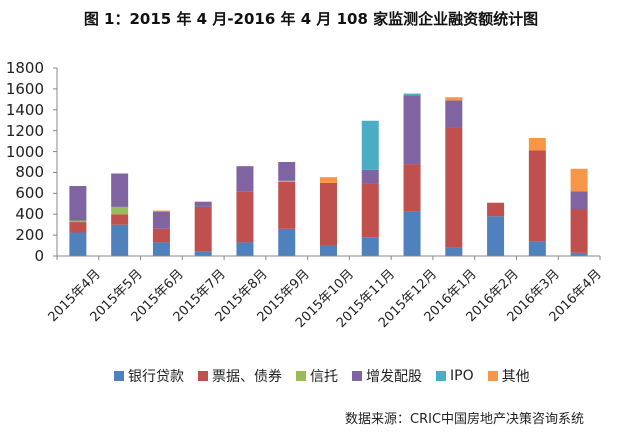 This screenshot has width=622, height=438. What do you see at coordinates (39, 256) in the screenshot?
I see `y-tick-label: 0` at bounding box center [39, 256].